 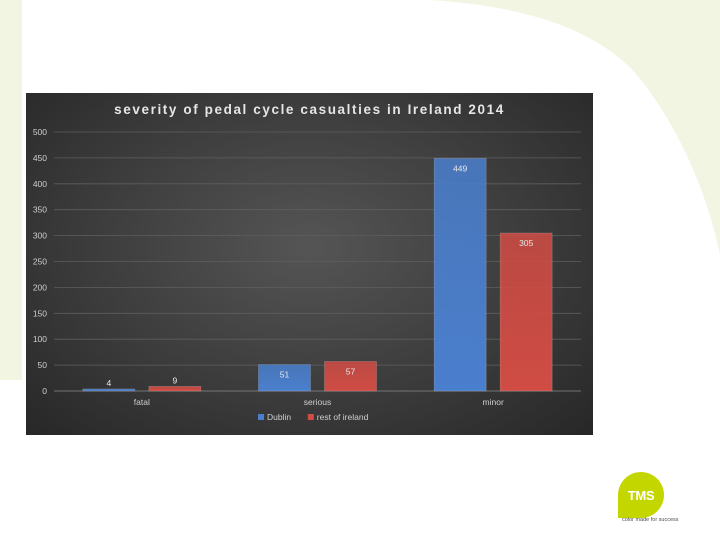 What do you see at coordinates (526, 312) in the screenshot?
I see `bar-rest-of-ireland-minor` at bounding box center [526, 312].